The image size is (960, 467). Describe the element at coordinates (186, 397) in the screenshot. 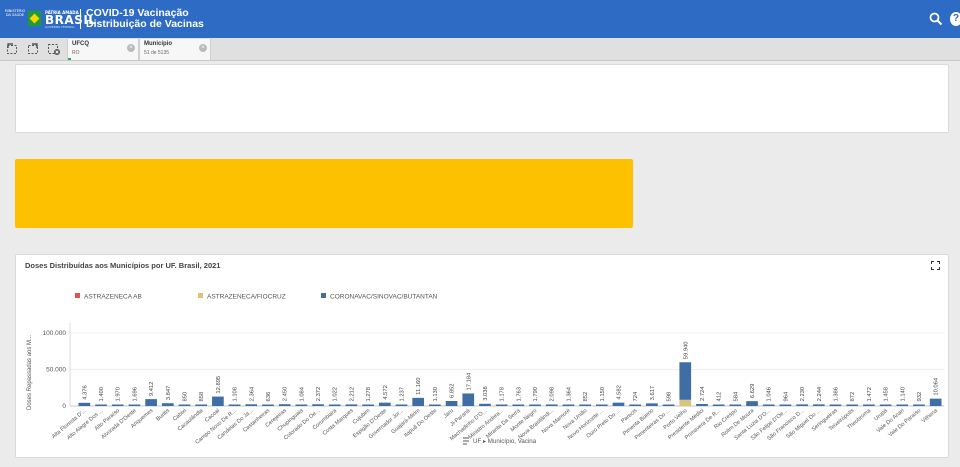

I see `data-label: 850` at that location.